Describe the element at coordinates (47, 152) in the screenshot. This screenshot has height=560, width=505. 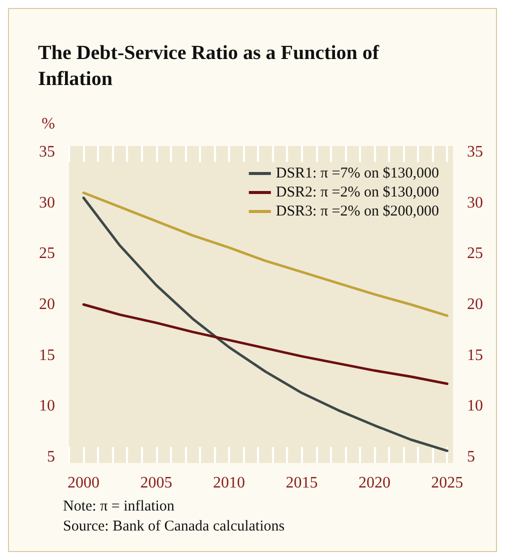
I see `y-tick-label: 35` at that location.